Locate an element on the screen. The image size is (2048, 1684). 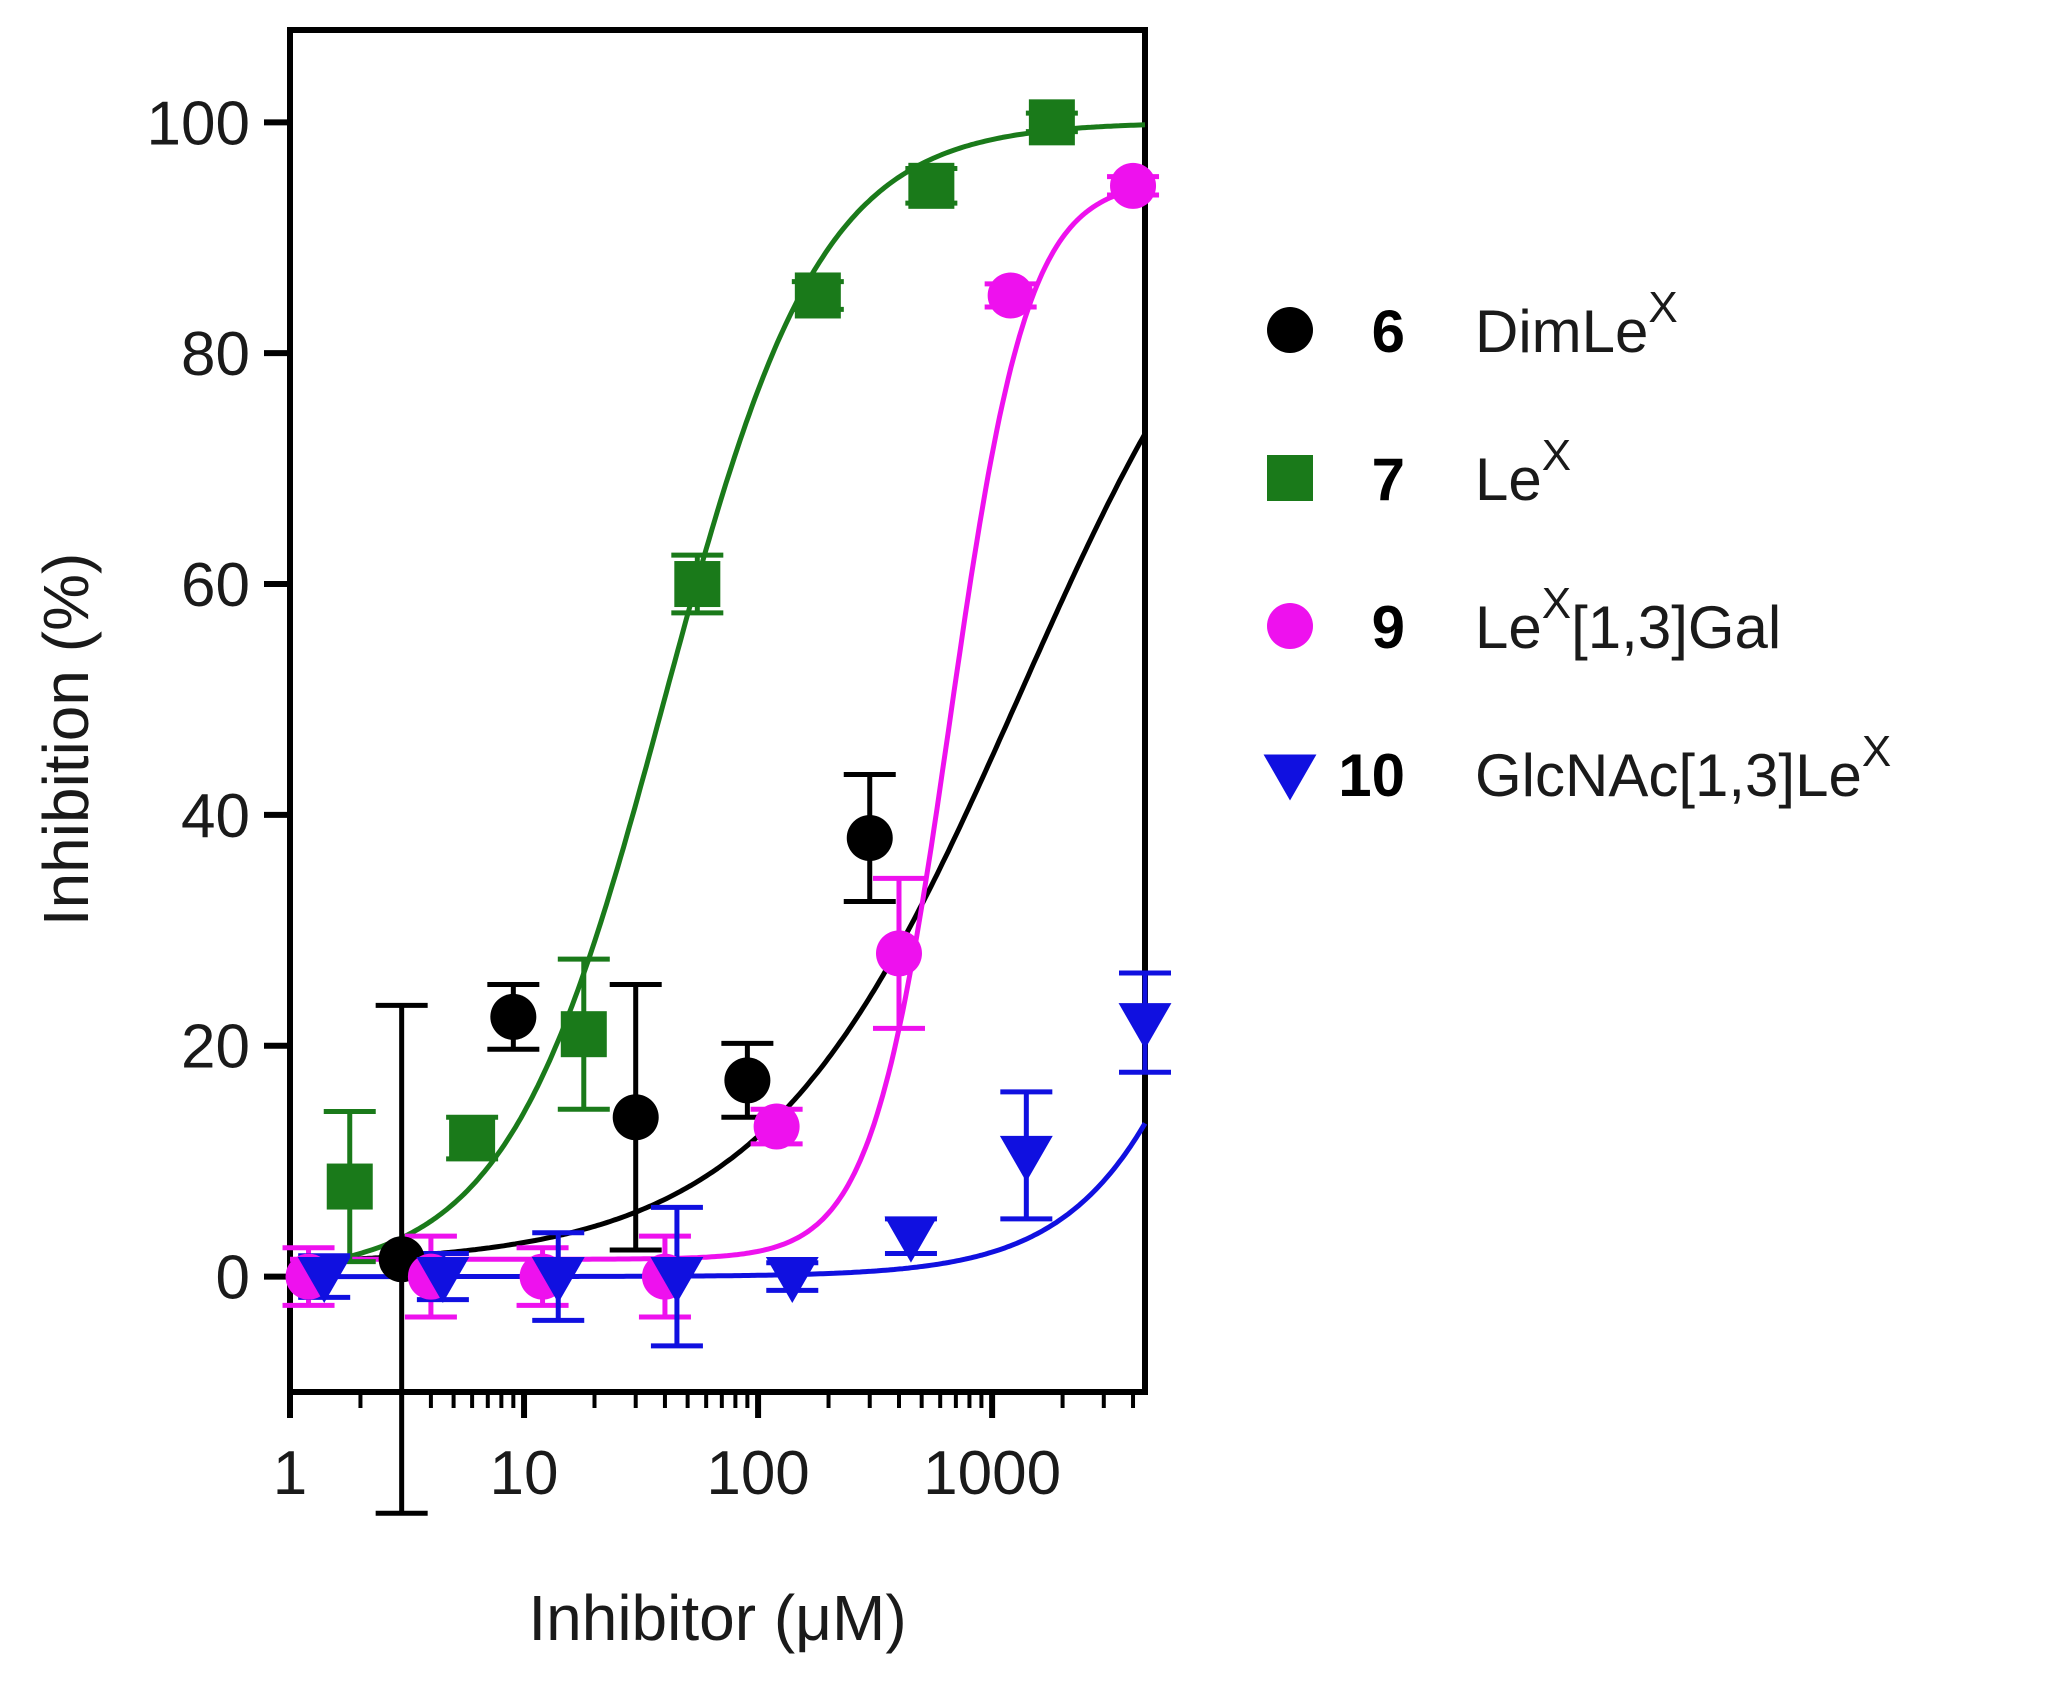
y-tick-label: 80 is located at coordinates (215, 354).